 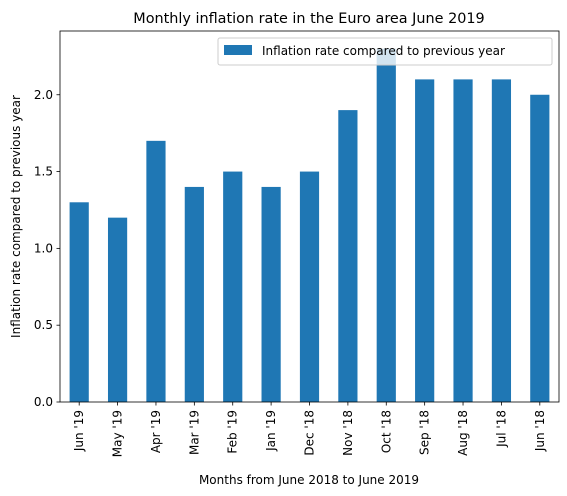 I want to click on x-tick-label: Apr '19, so click(x=156, y=431).